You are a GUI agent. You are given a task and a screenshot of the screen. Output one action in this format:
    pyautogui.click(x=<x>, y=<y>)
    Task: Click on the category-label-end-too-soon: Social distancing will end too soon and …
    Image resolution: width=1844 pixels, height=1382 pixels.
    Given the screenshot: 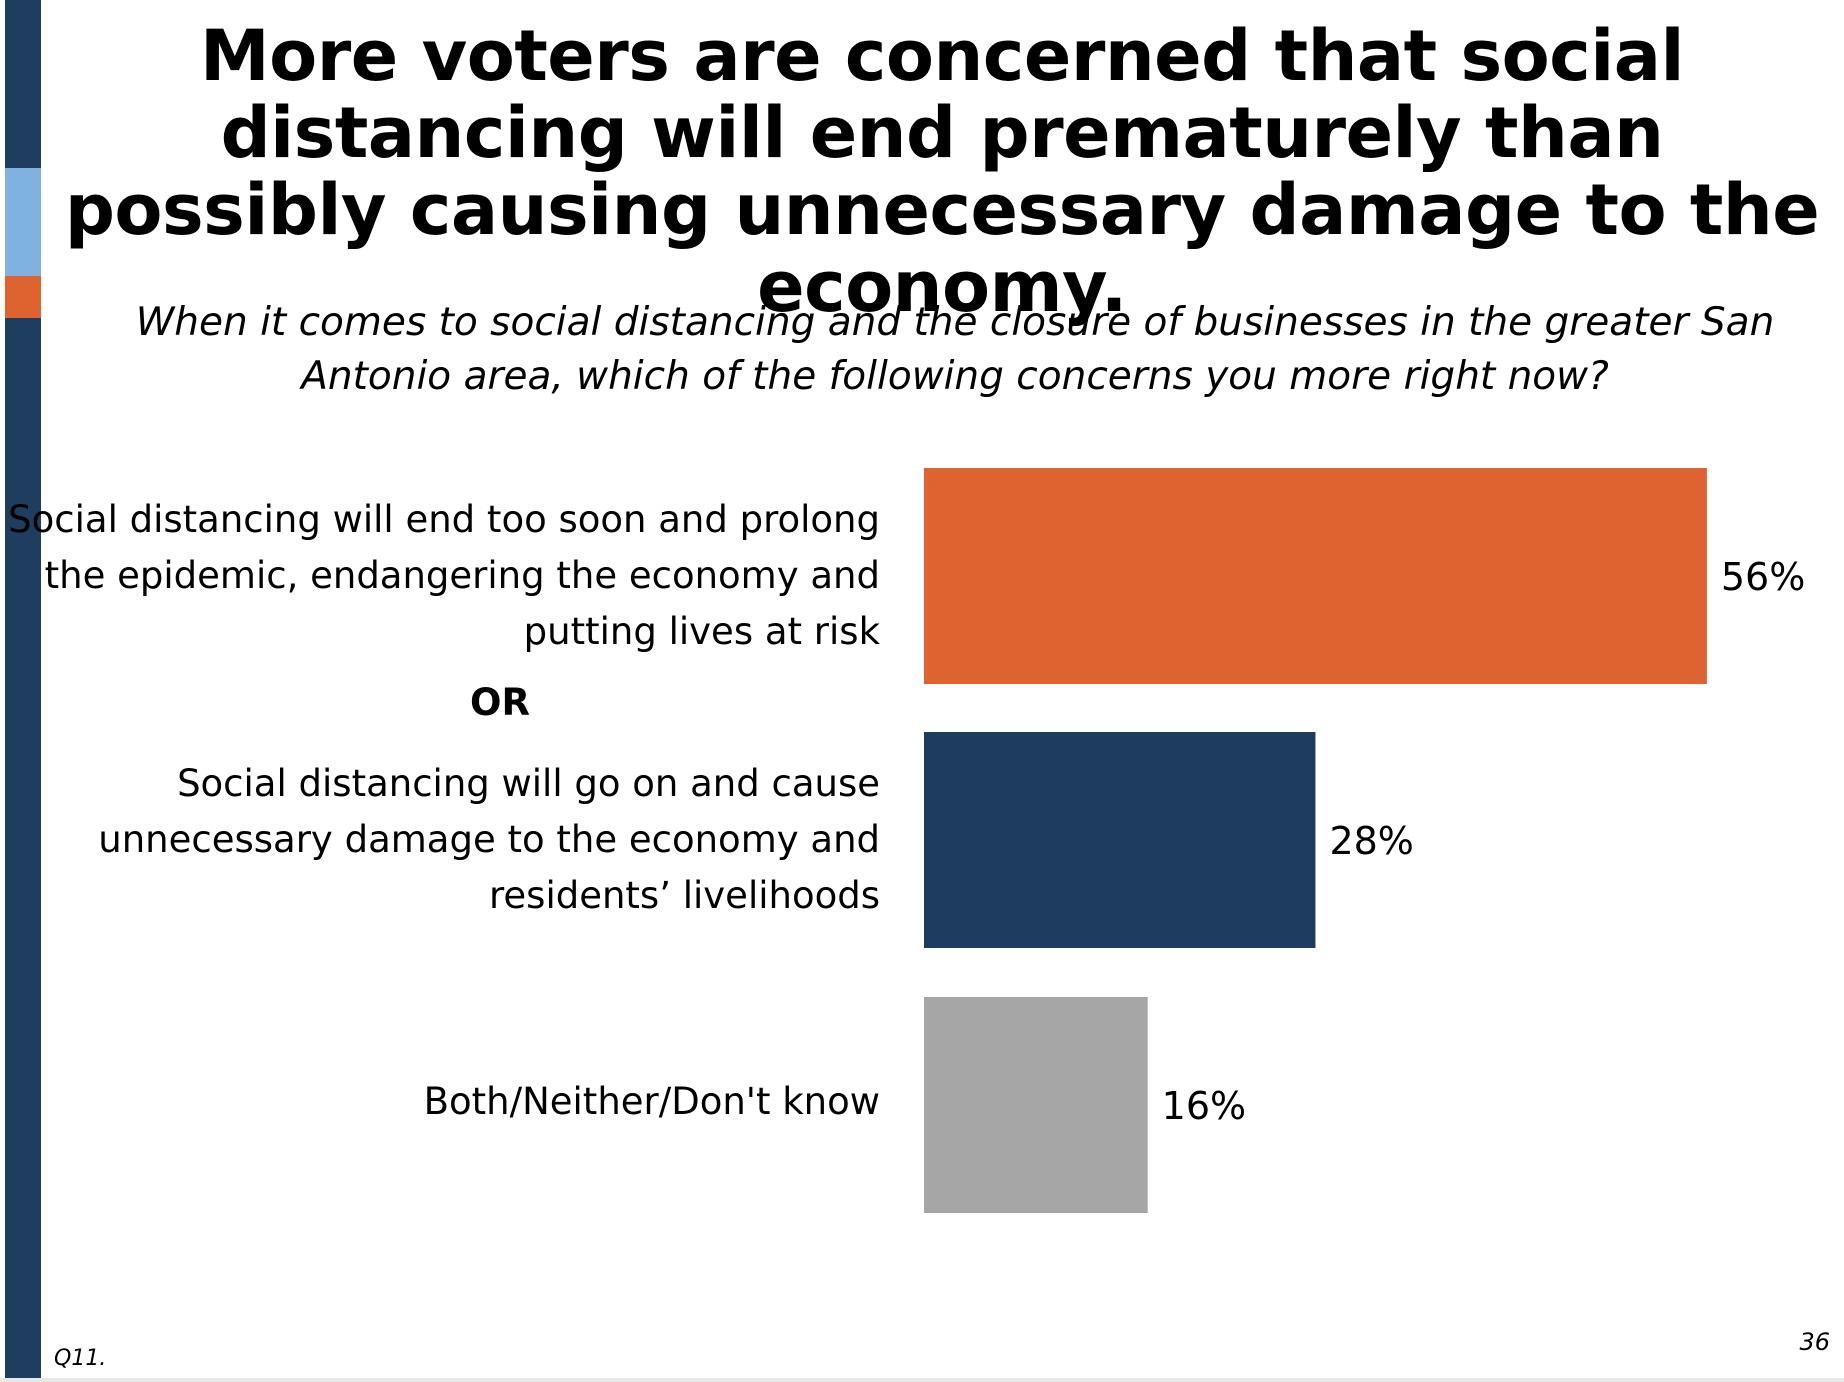 What is the action you would take?
    pyautogui.click(x=444, y=575)
    